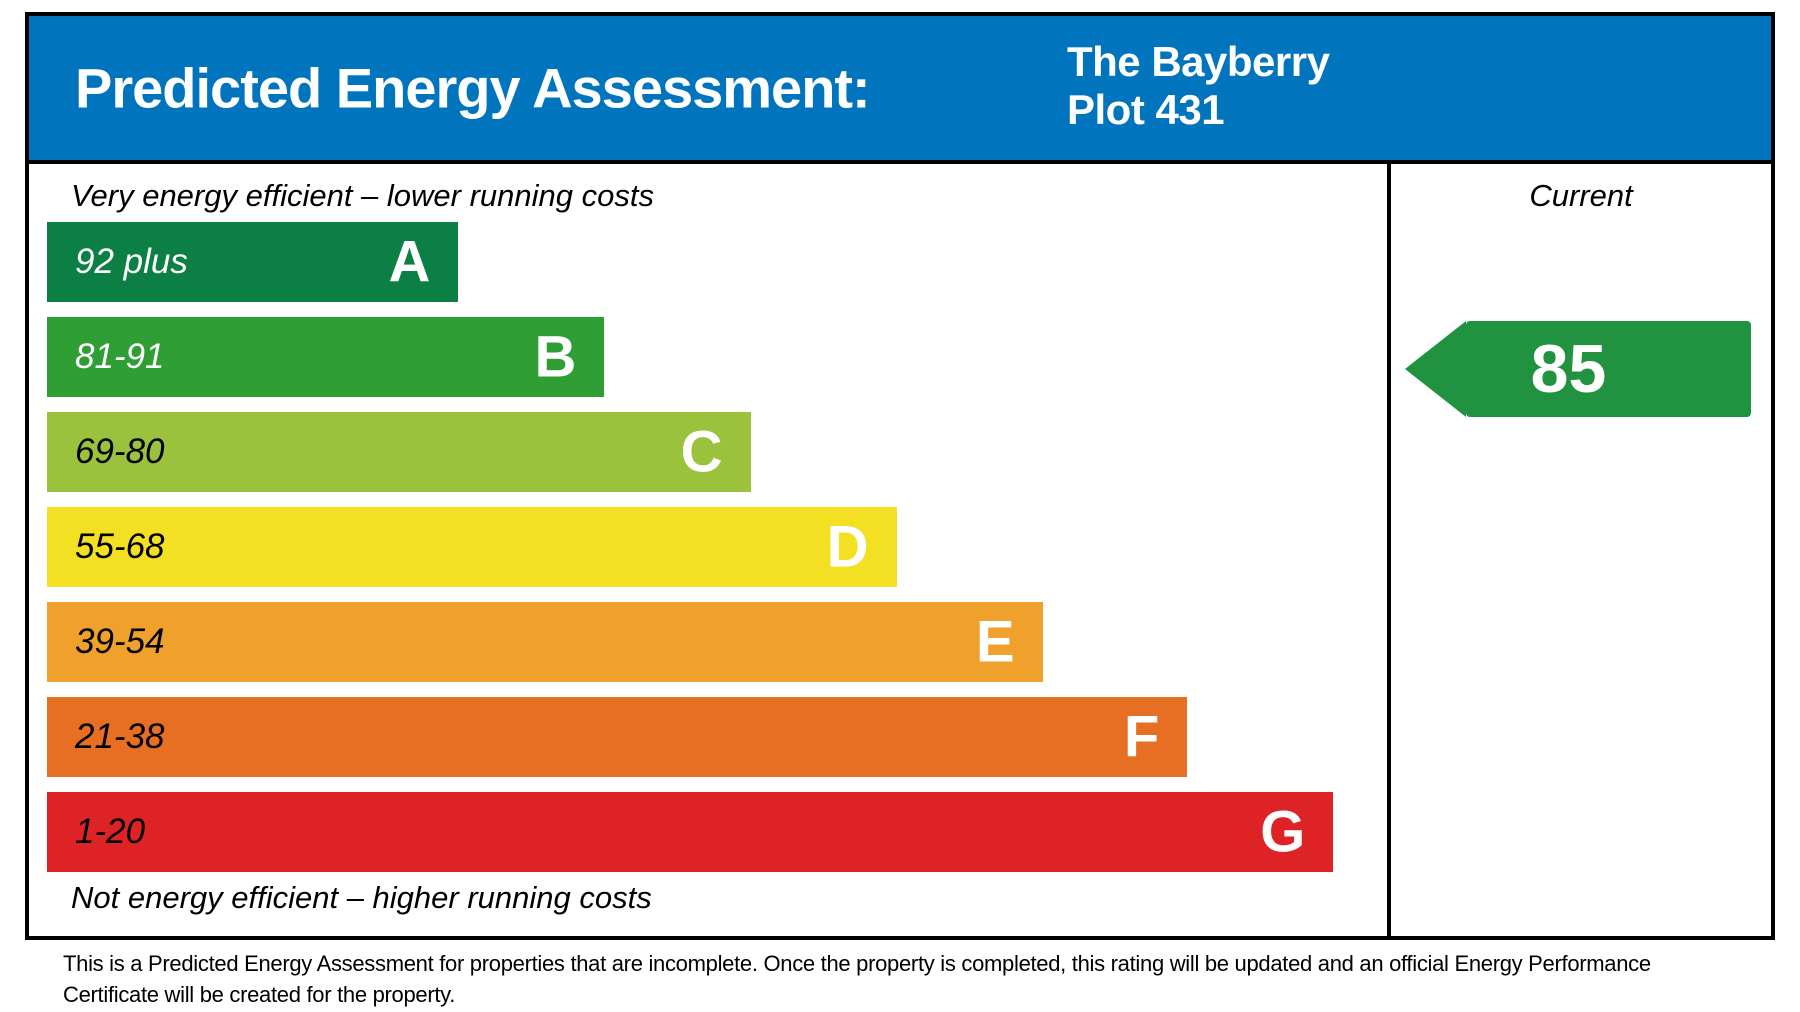 The image size is (1800, 1012). Describe the element at coordinates (717, 357) in the screenshot. I see `band-row-b: 81-91 B` at that location.